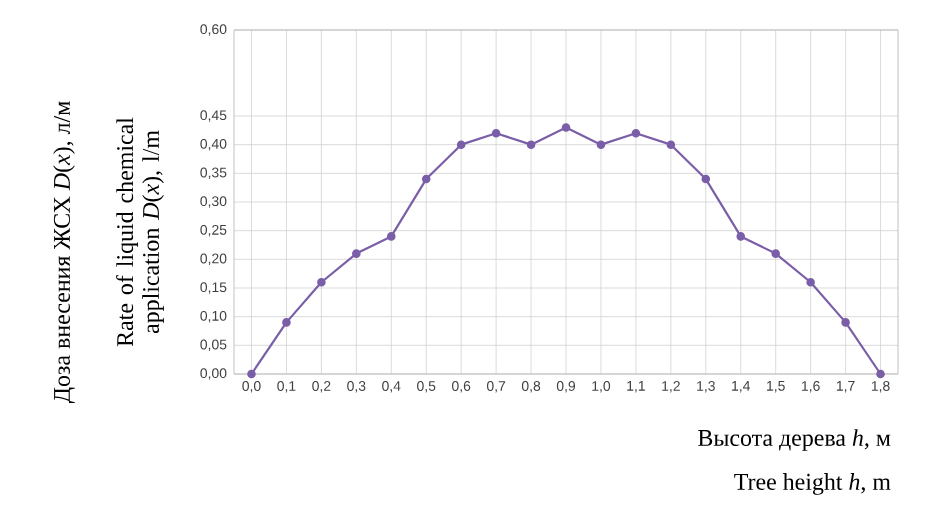 The height and width of the screenshot is (532, 948). What do you see at coordinates (64, 252) in the screenshot?
I see `text: Доза внесения ЖСХ D(x), л/м` at bounding box center [64, 252].